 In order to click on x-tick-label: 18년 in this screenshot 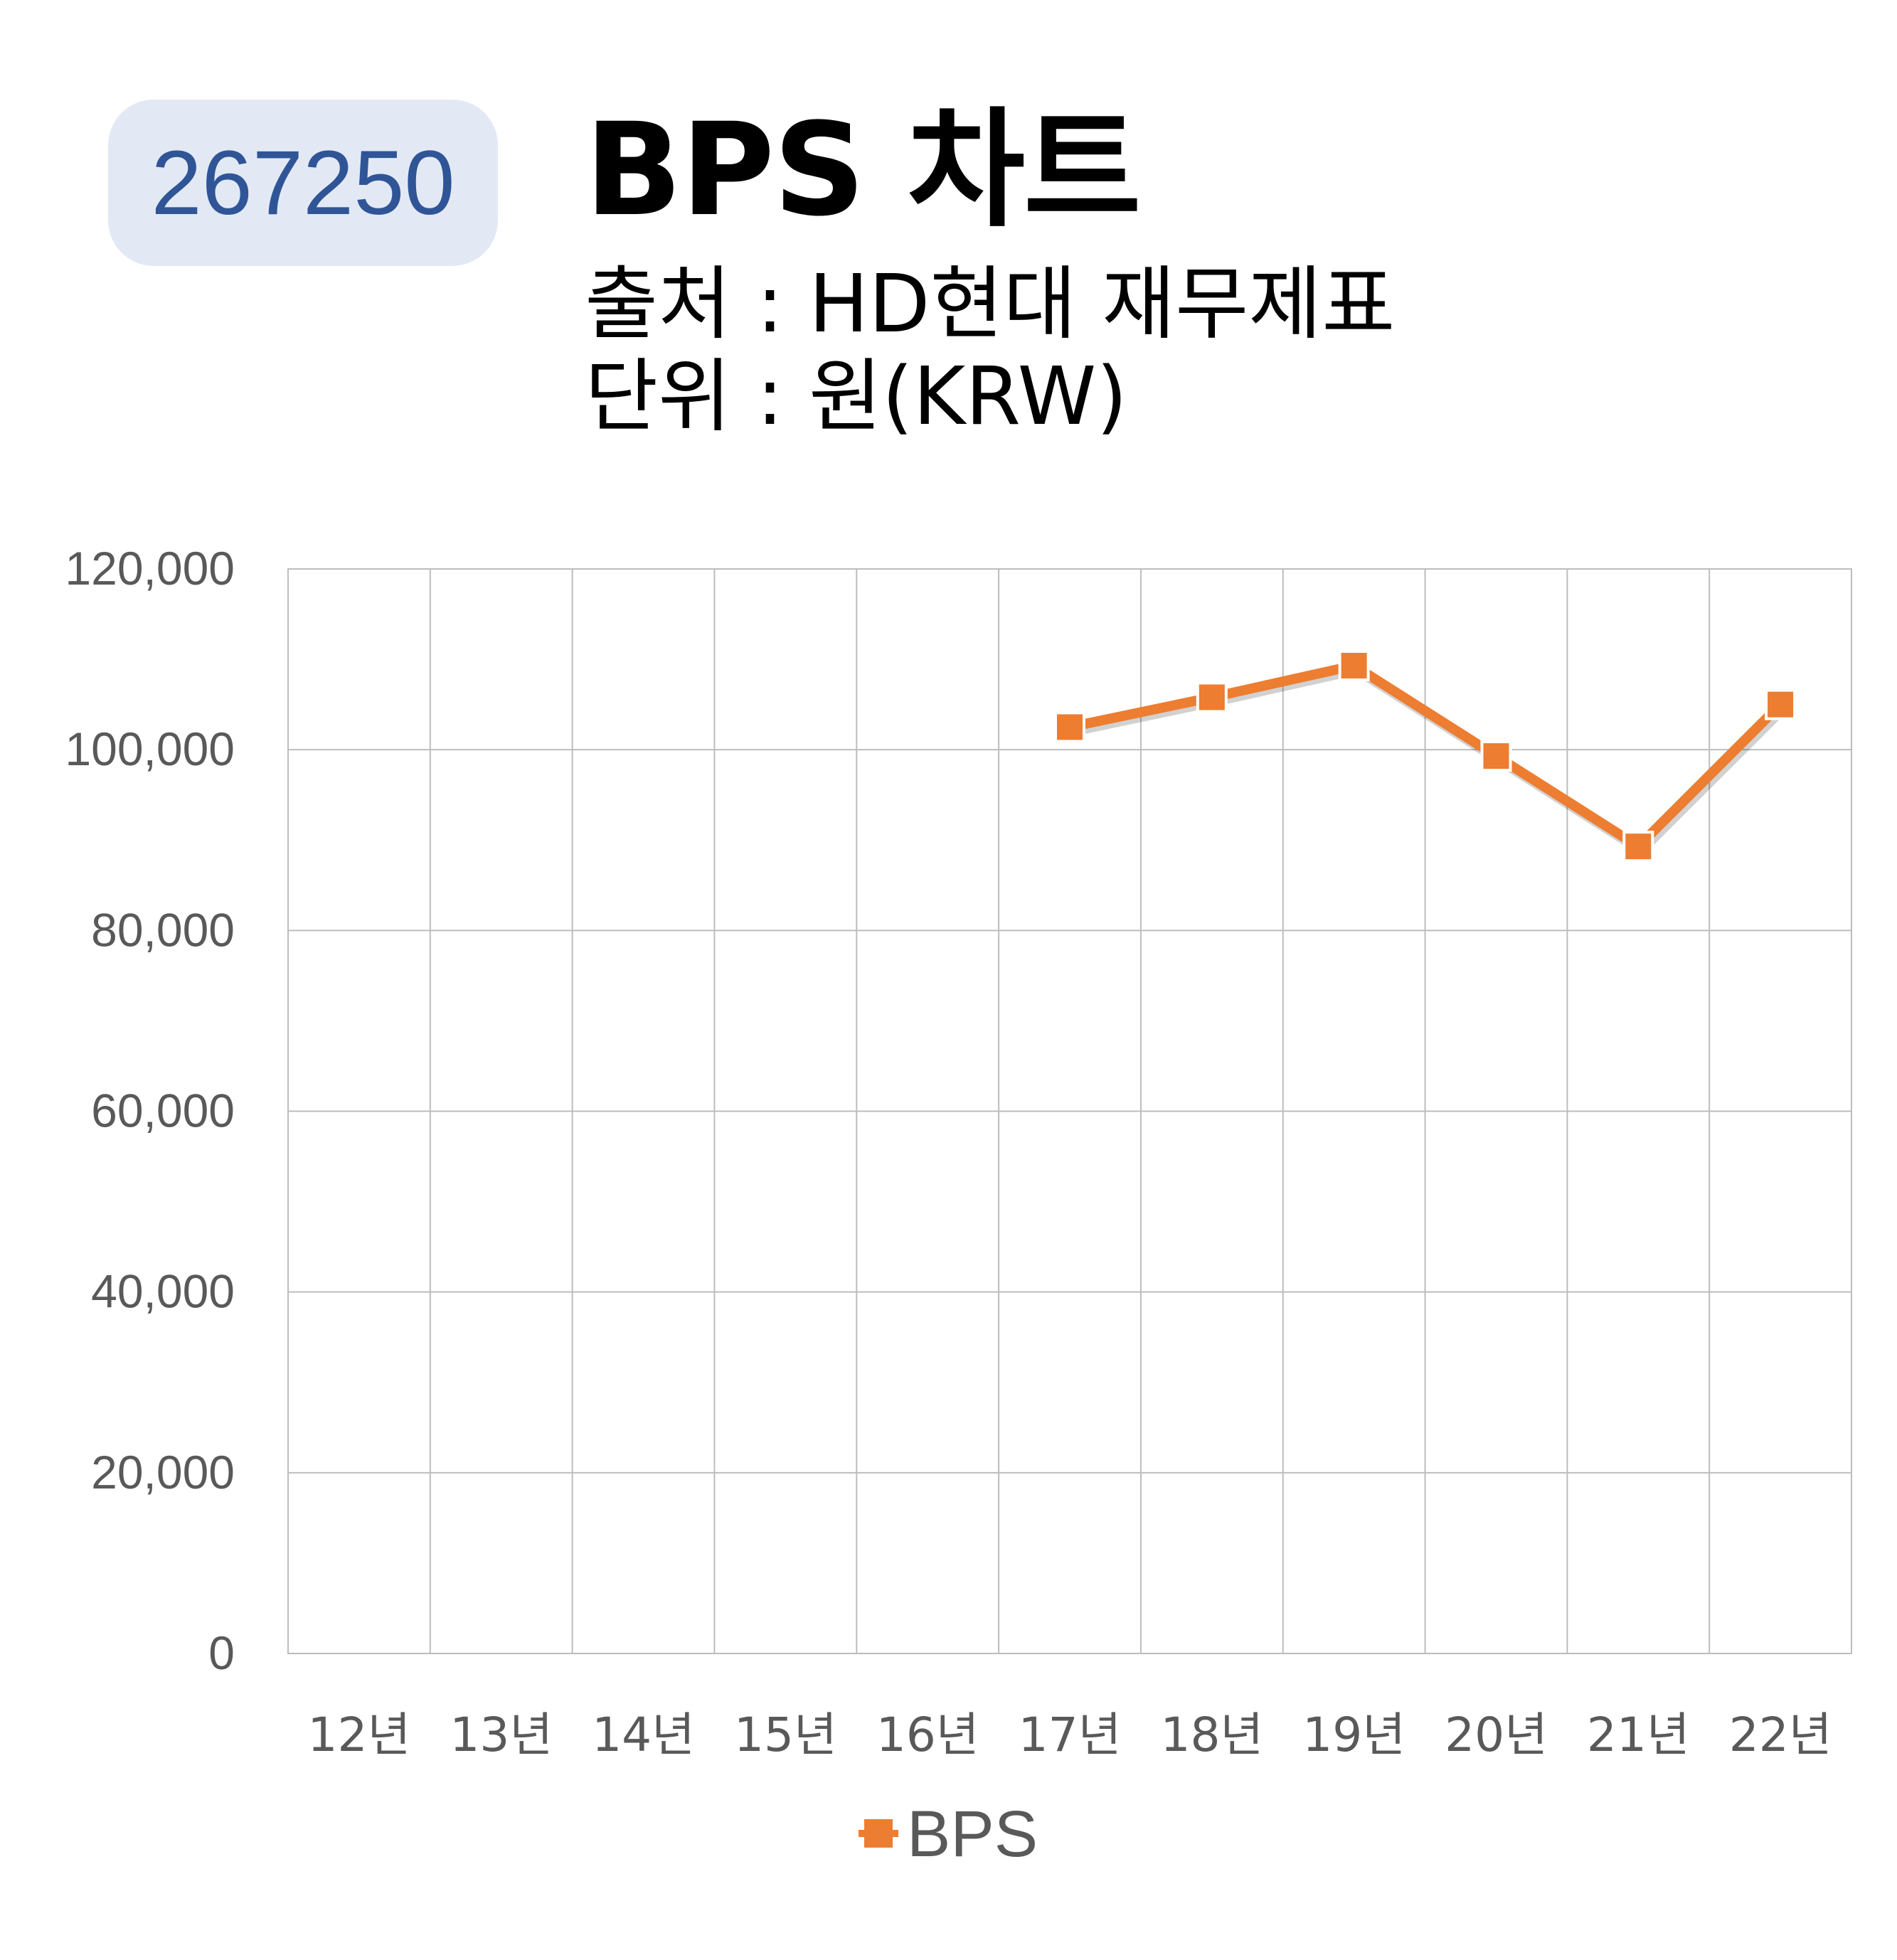, I will do `click(1211, 1735)`.